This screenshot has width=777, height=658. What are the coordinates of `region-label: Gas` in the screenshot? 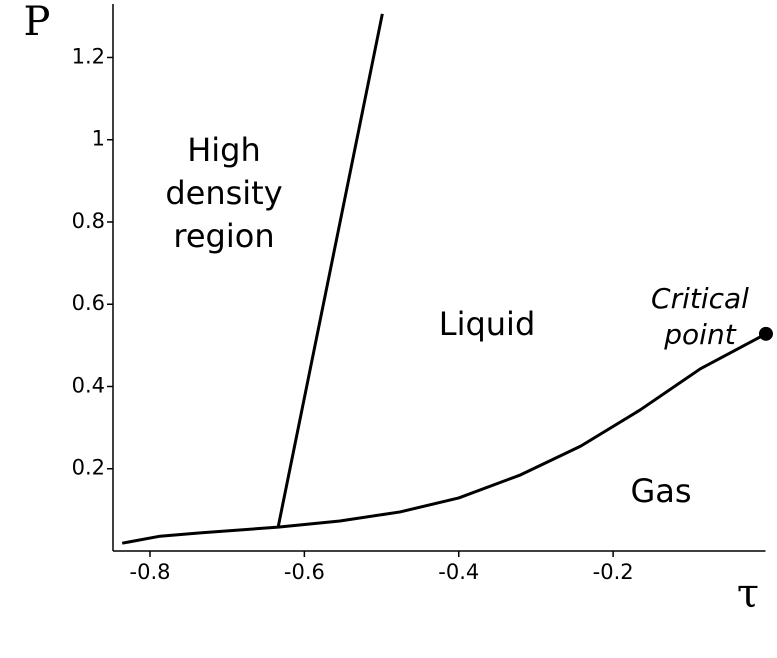 It's located at (660, 491).